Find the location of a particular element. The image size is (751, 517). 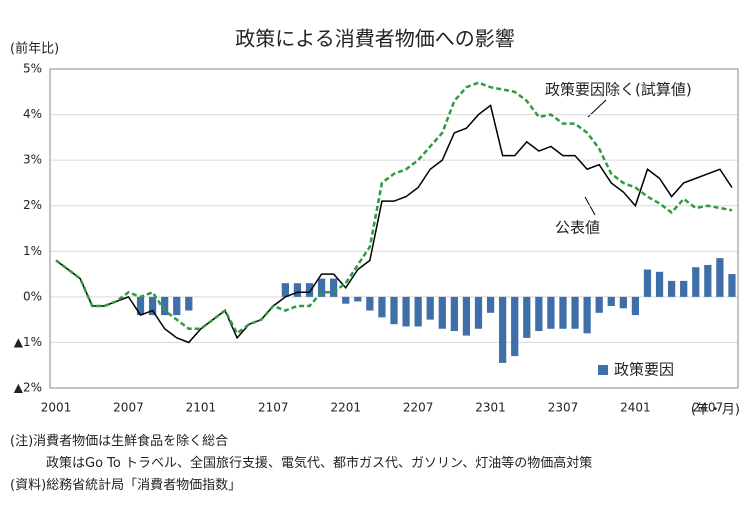

x-tick-label: 2301 is located at coordinates (490, 408).